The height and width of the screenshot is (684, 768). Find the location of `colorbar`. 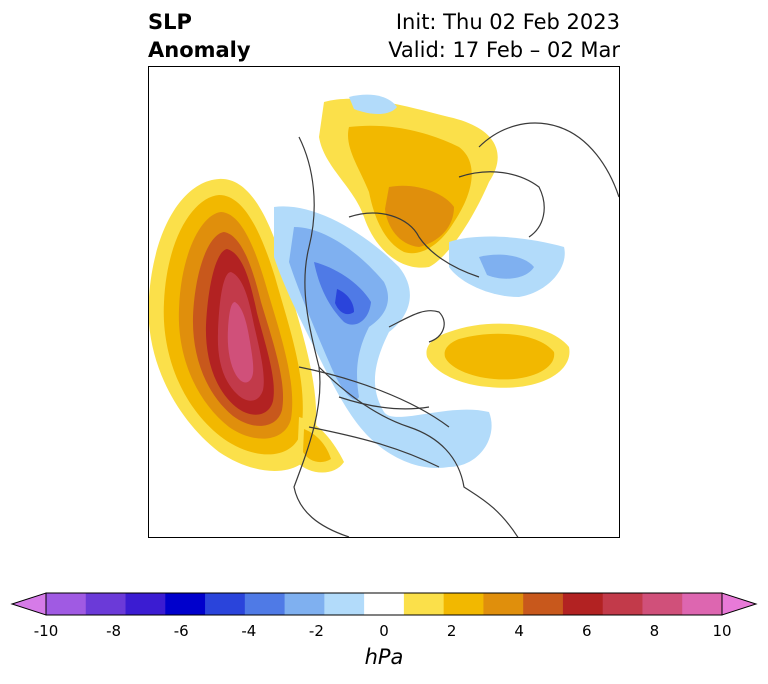

colorbar is located at coordinates (384, 604).